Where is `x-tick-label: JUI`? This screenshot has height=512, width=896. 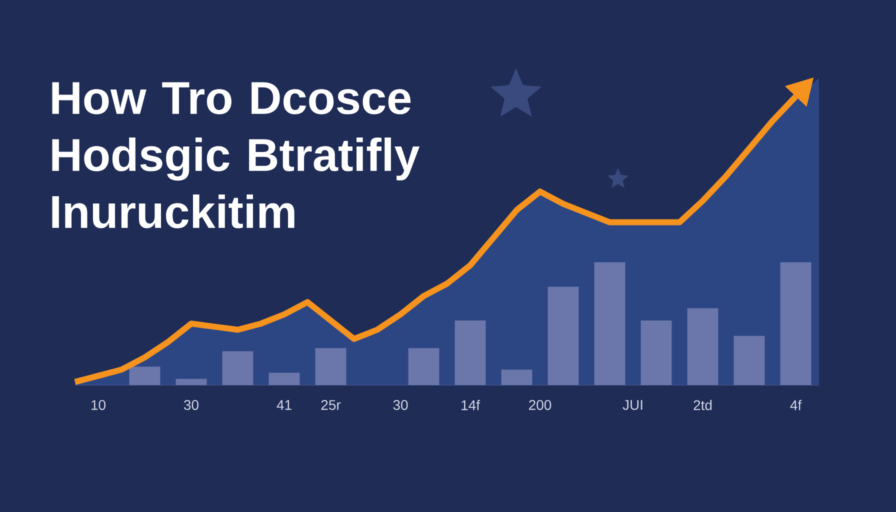
x-tick-label: JUI is located at coordinates (632, 405).